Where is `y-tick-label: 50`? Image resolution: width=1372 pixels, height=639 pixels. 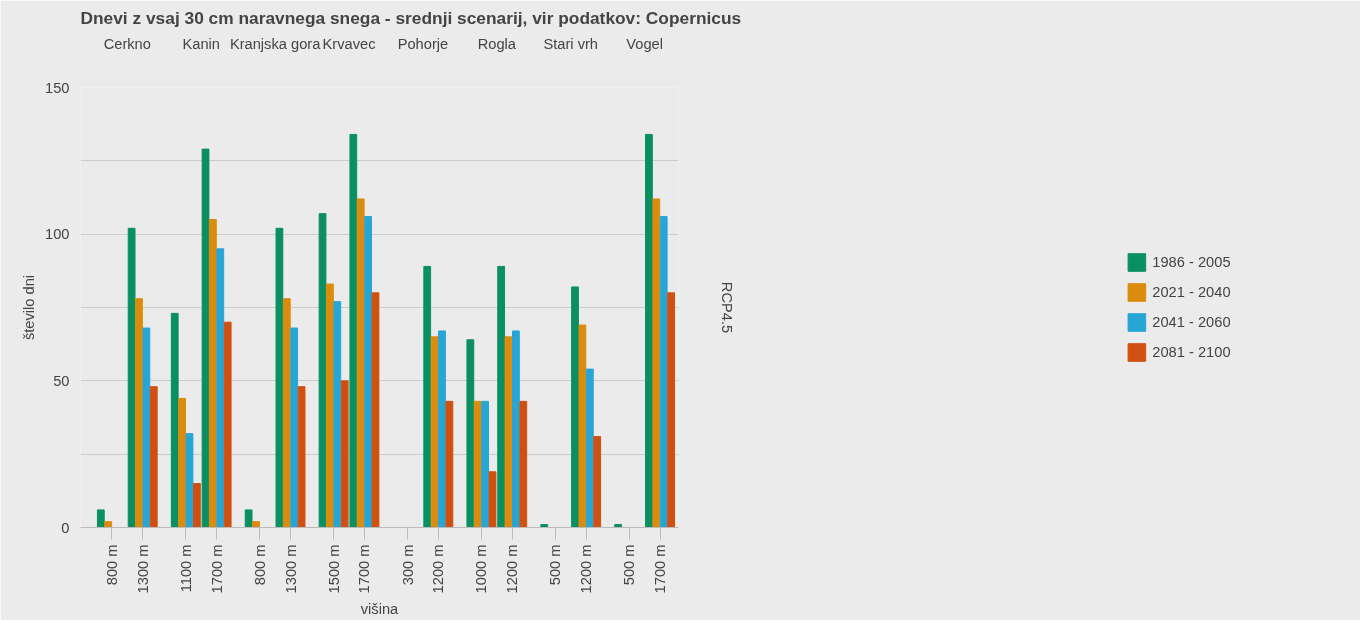 y-tick-label: 50 is located at coordinates (61, 380).